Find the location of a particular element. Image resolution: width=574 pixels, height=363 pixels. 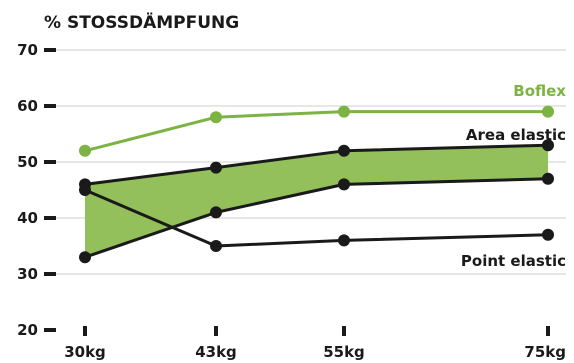

series-1-point-55kg is located at coordinates (344, 150).